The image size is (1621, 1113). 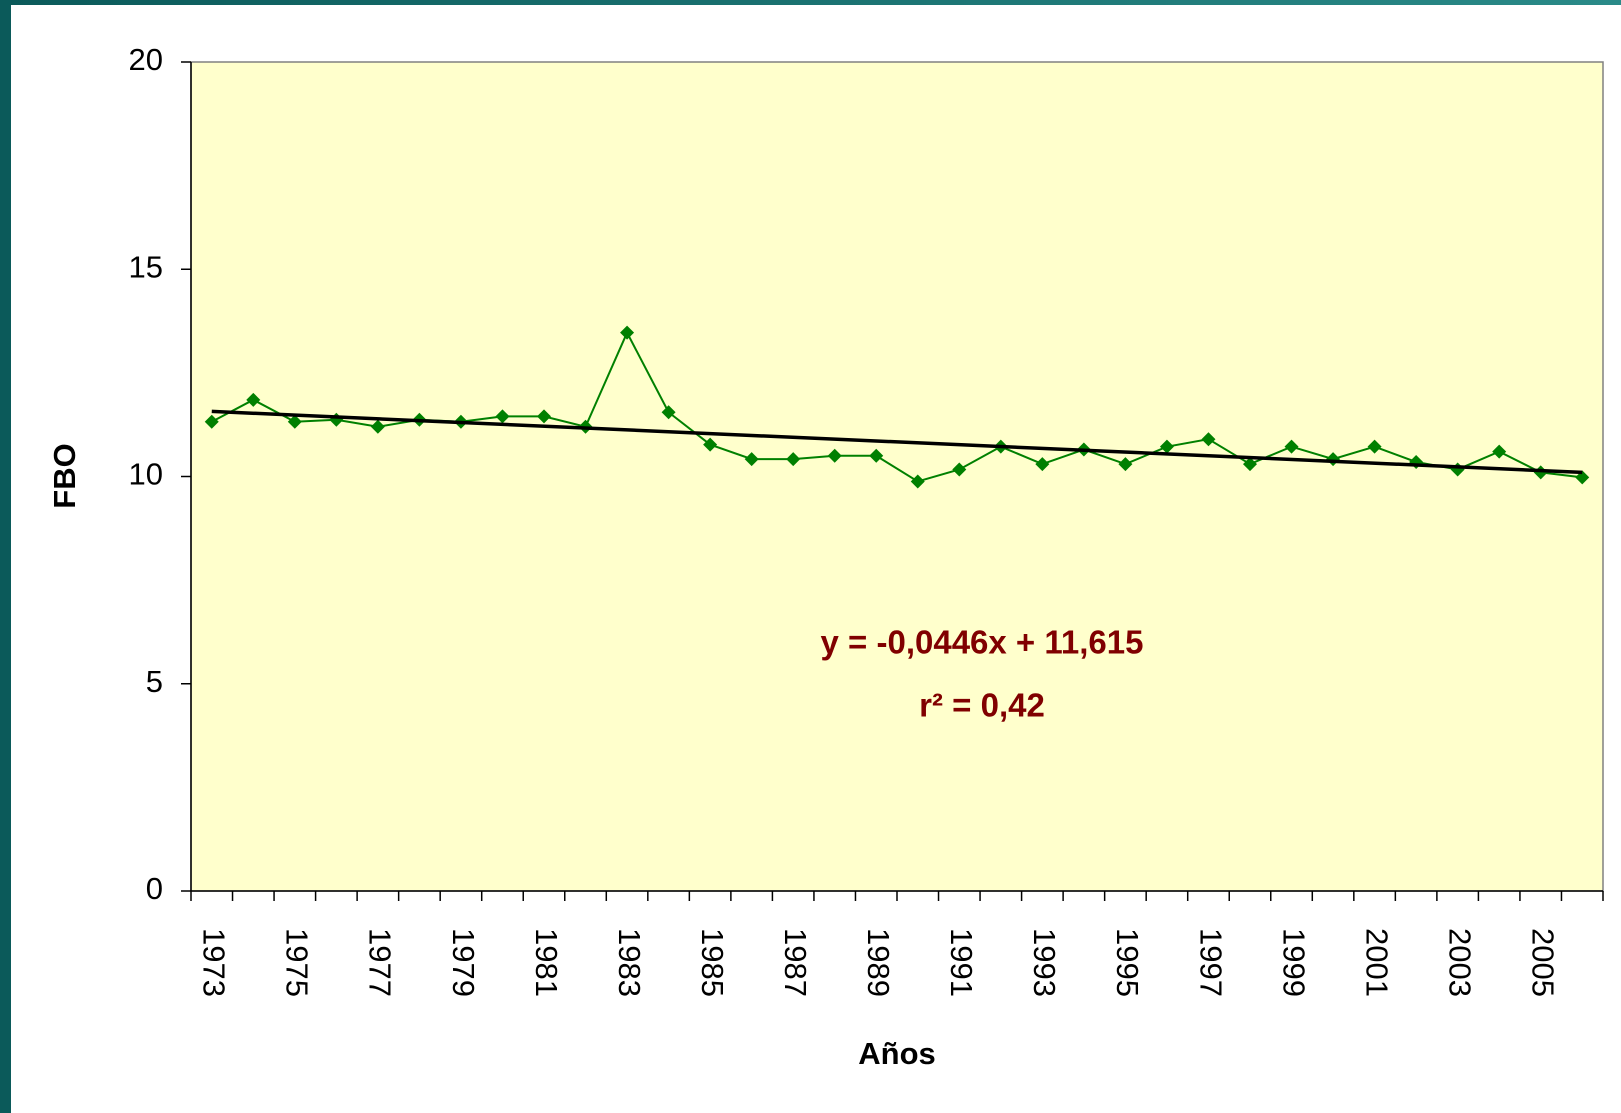 What do you see at coordinates (1210, 962) in the screenshot?
I see `x-tick-label: 1997` at bounding box center [1210, 962].